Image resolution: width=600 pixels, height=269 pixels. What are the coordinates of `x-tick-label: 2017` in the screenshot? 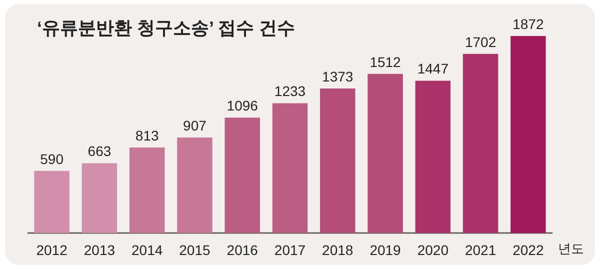 It's located at (290, 250).